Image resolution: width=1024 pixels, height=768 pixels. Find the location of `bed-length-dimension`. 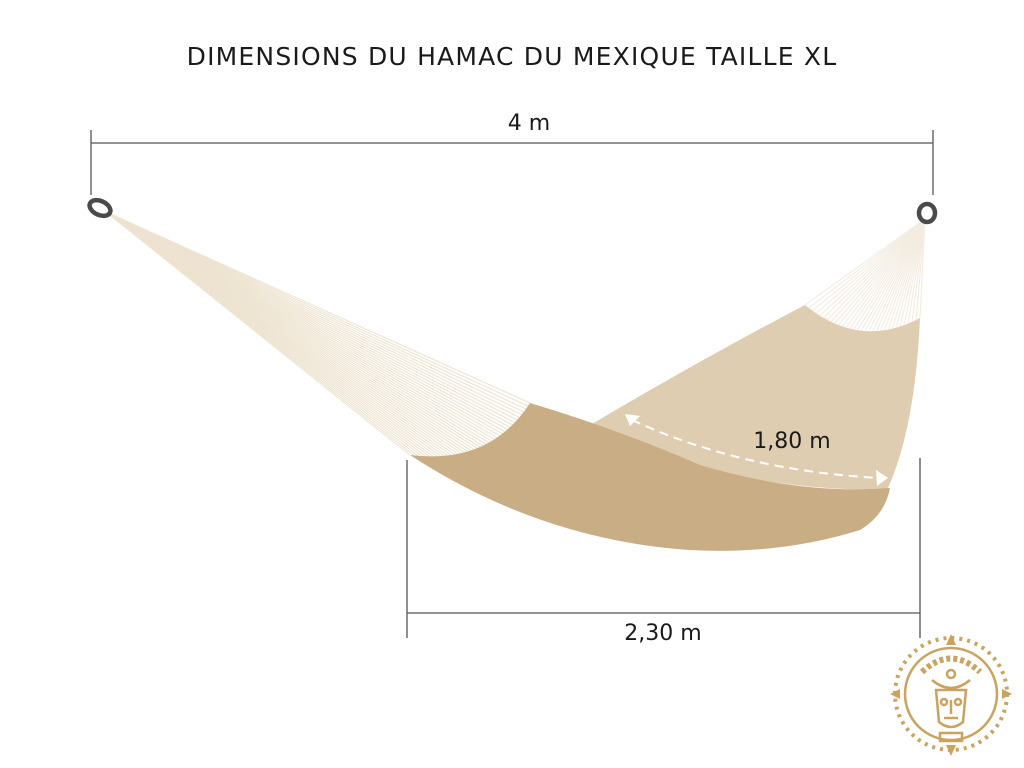

bed-length-dimension is located at coordinates (663, 548).